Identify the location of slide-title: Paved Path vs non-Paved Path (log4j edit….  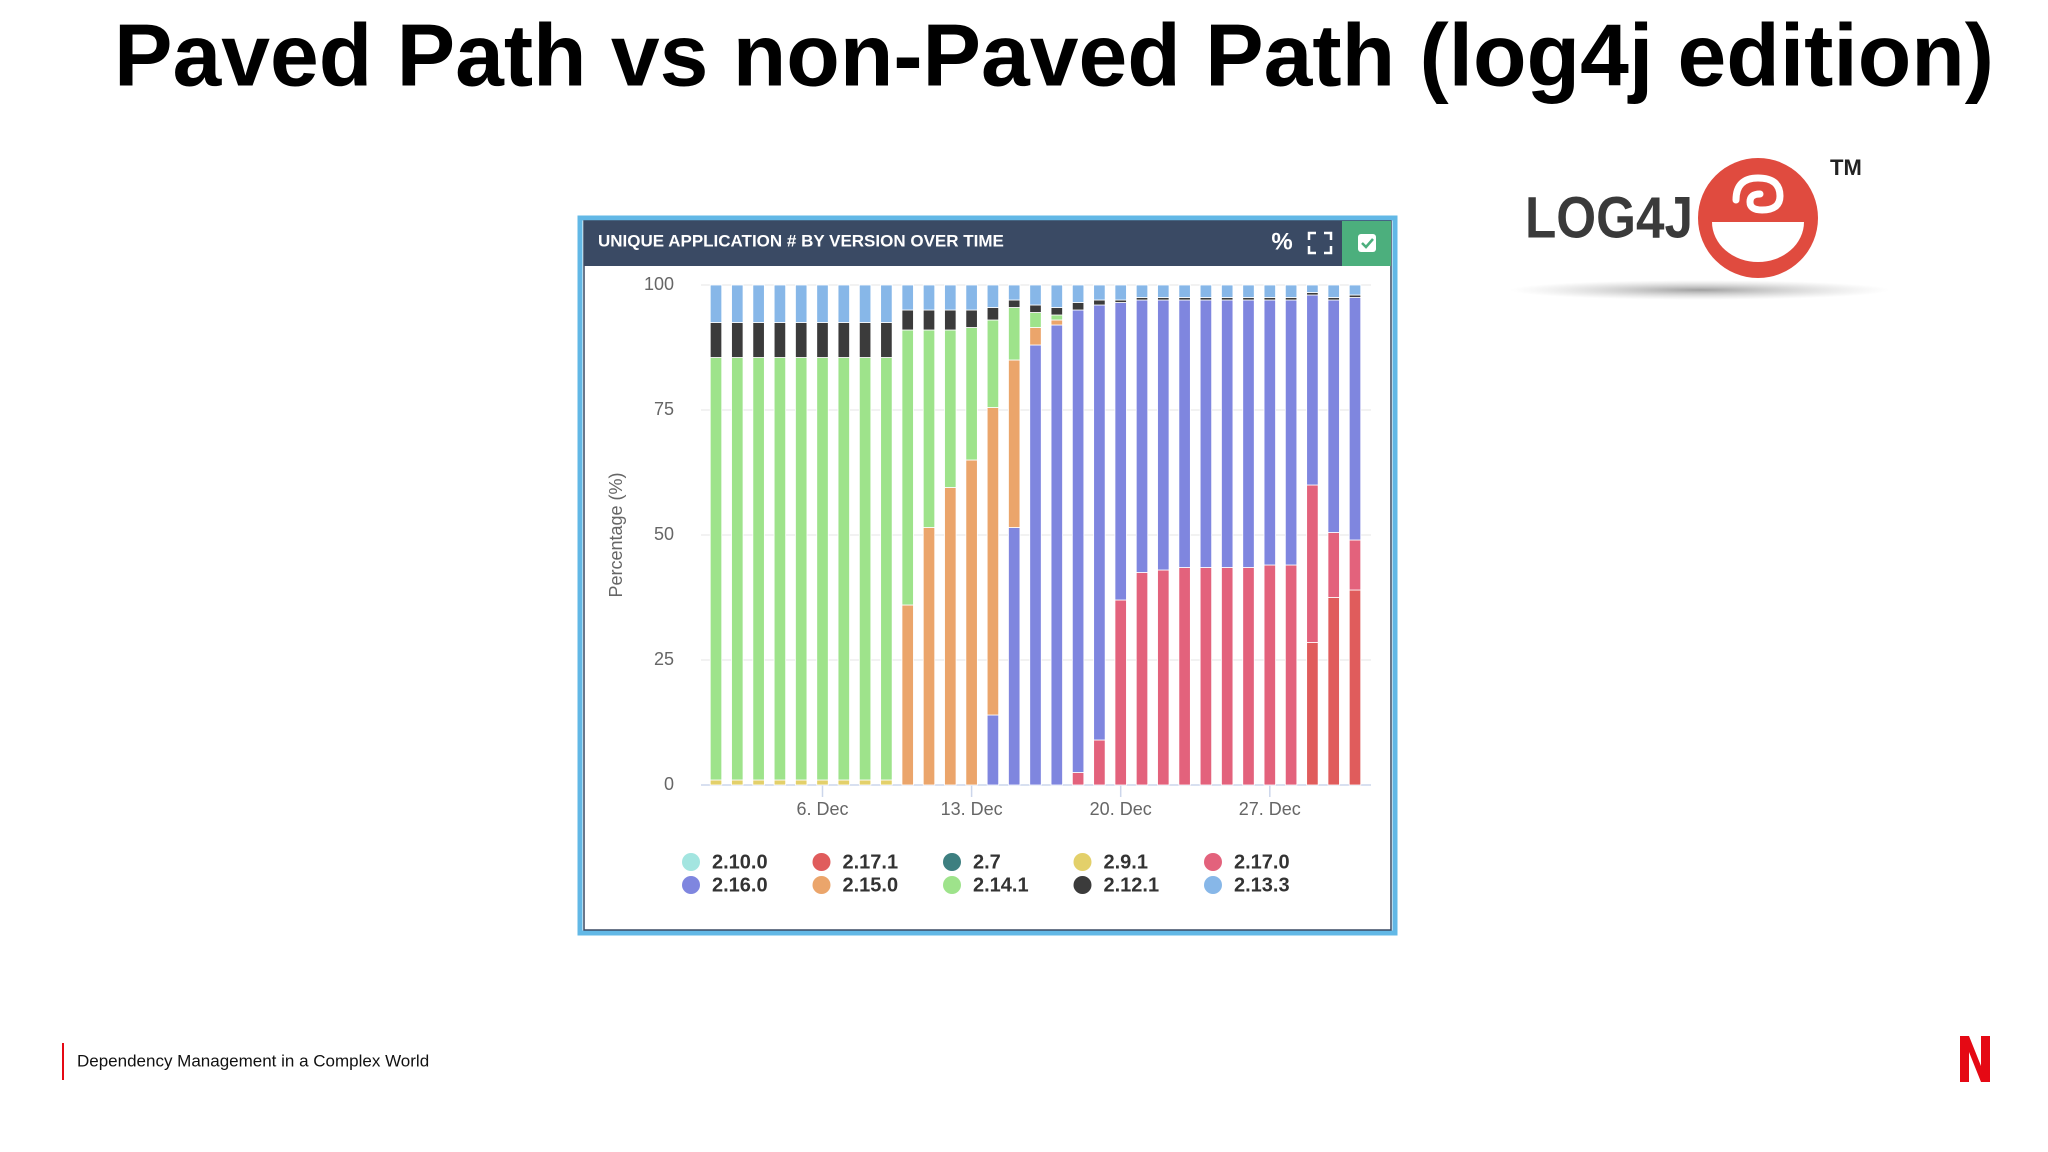
(1054, 54).